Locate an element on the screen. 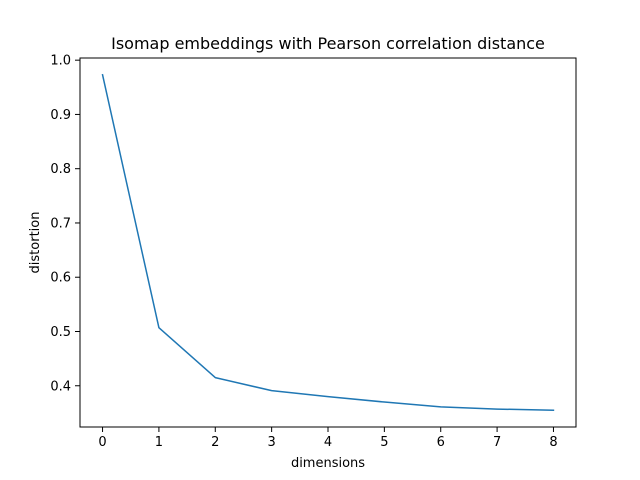  y-tick-label: 0.4 is located at coordinates (60, 386).